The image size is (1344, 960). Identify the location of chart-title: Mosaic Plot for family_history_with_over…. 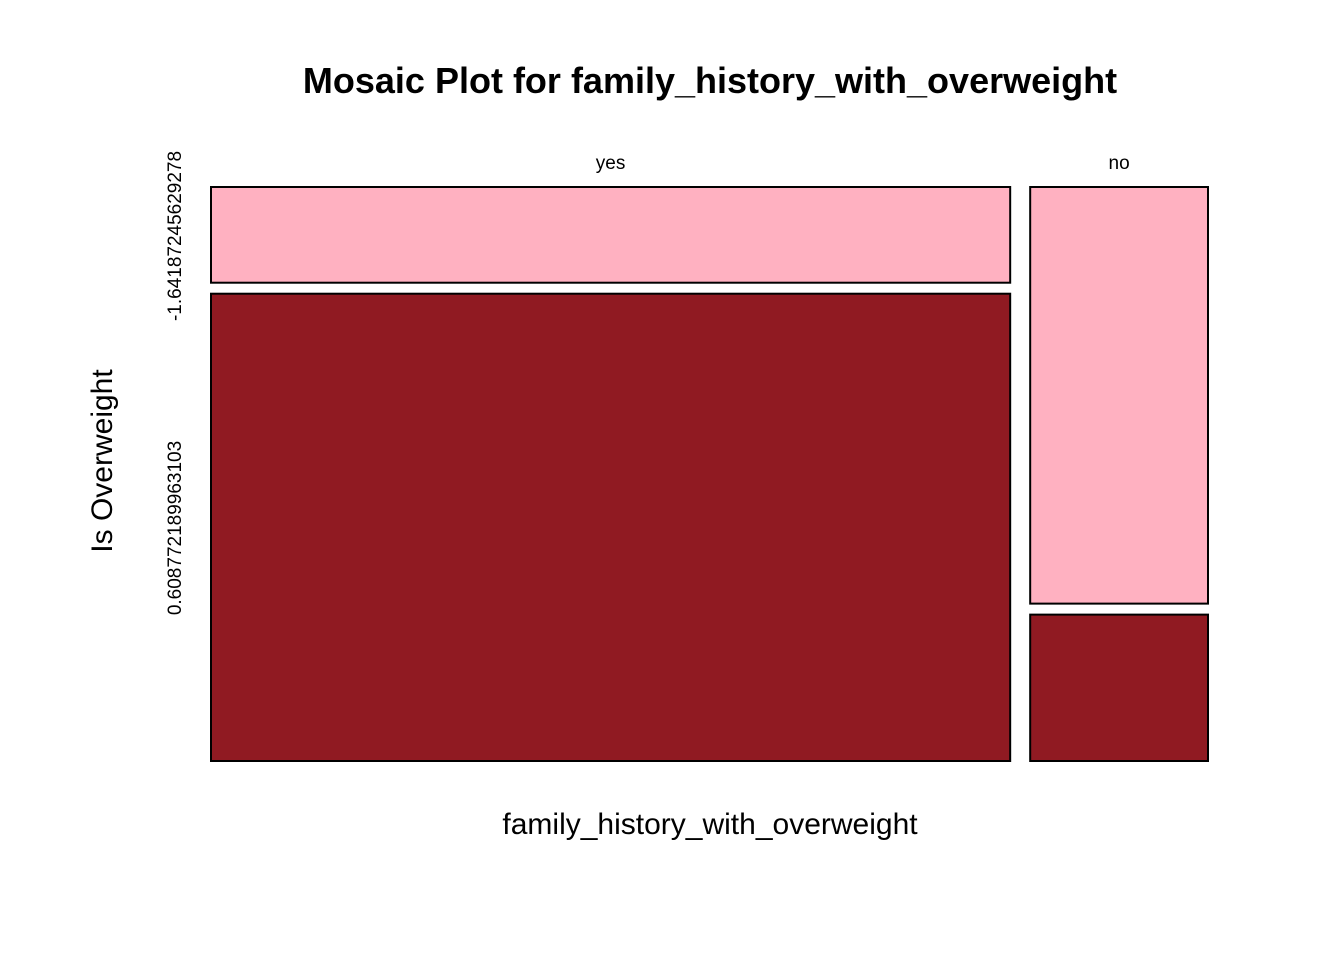
(710, 80).